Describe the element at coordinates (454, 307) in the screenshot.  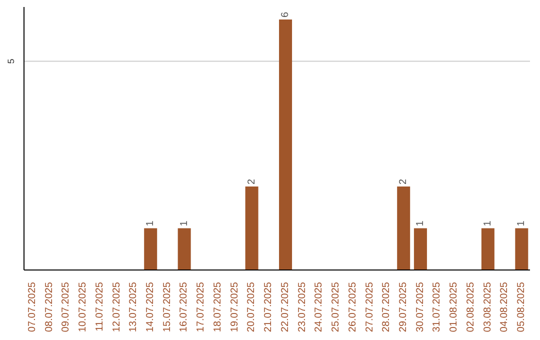
I see `x-tick-label: 01.08.2025` at that location.